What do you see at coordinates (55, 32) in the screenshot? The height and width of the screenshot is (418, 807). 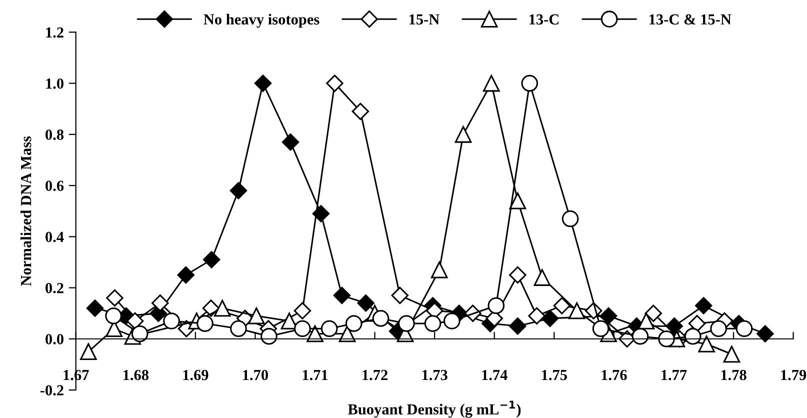 I see `y-tick-label: 1.2` at bounding box center [55, 32].